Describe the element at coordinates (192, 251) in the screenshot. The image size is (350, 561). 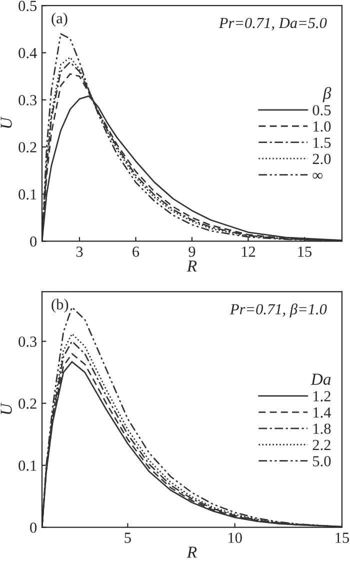
I see `x-tick-label: 9` at that location.